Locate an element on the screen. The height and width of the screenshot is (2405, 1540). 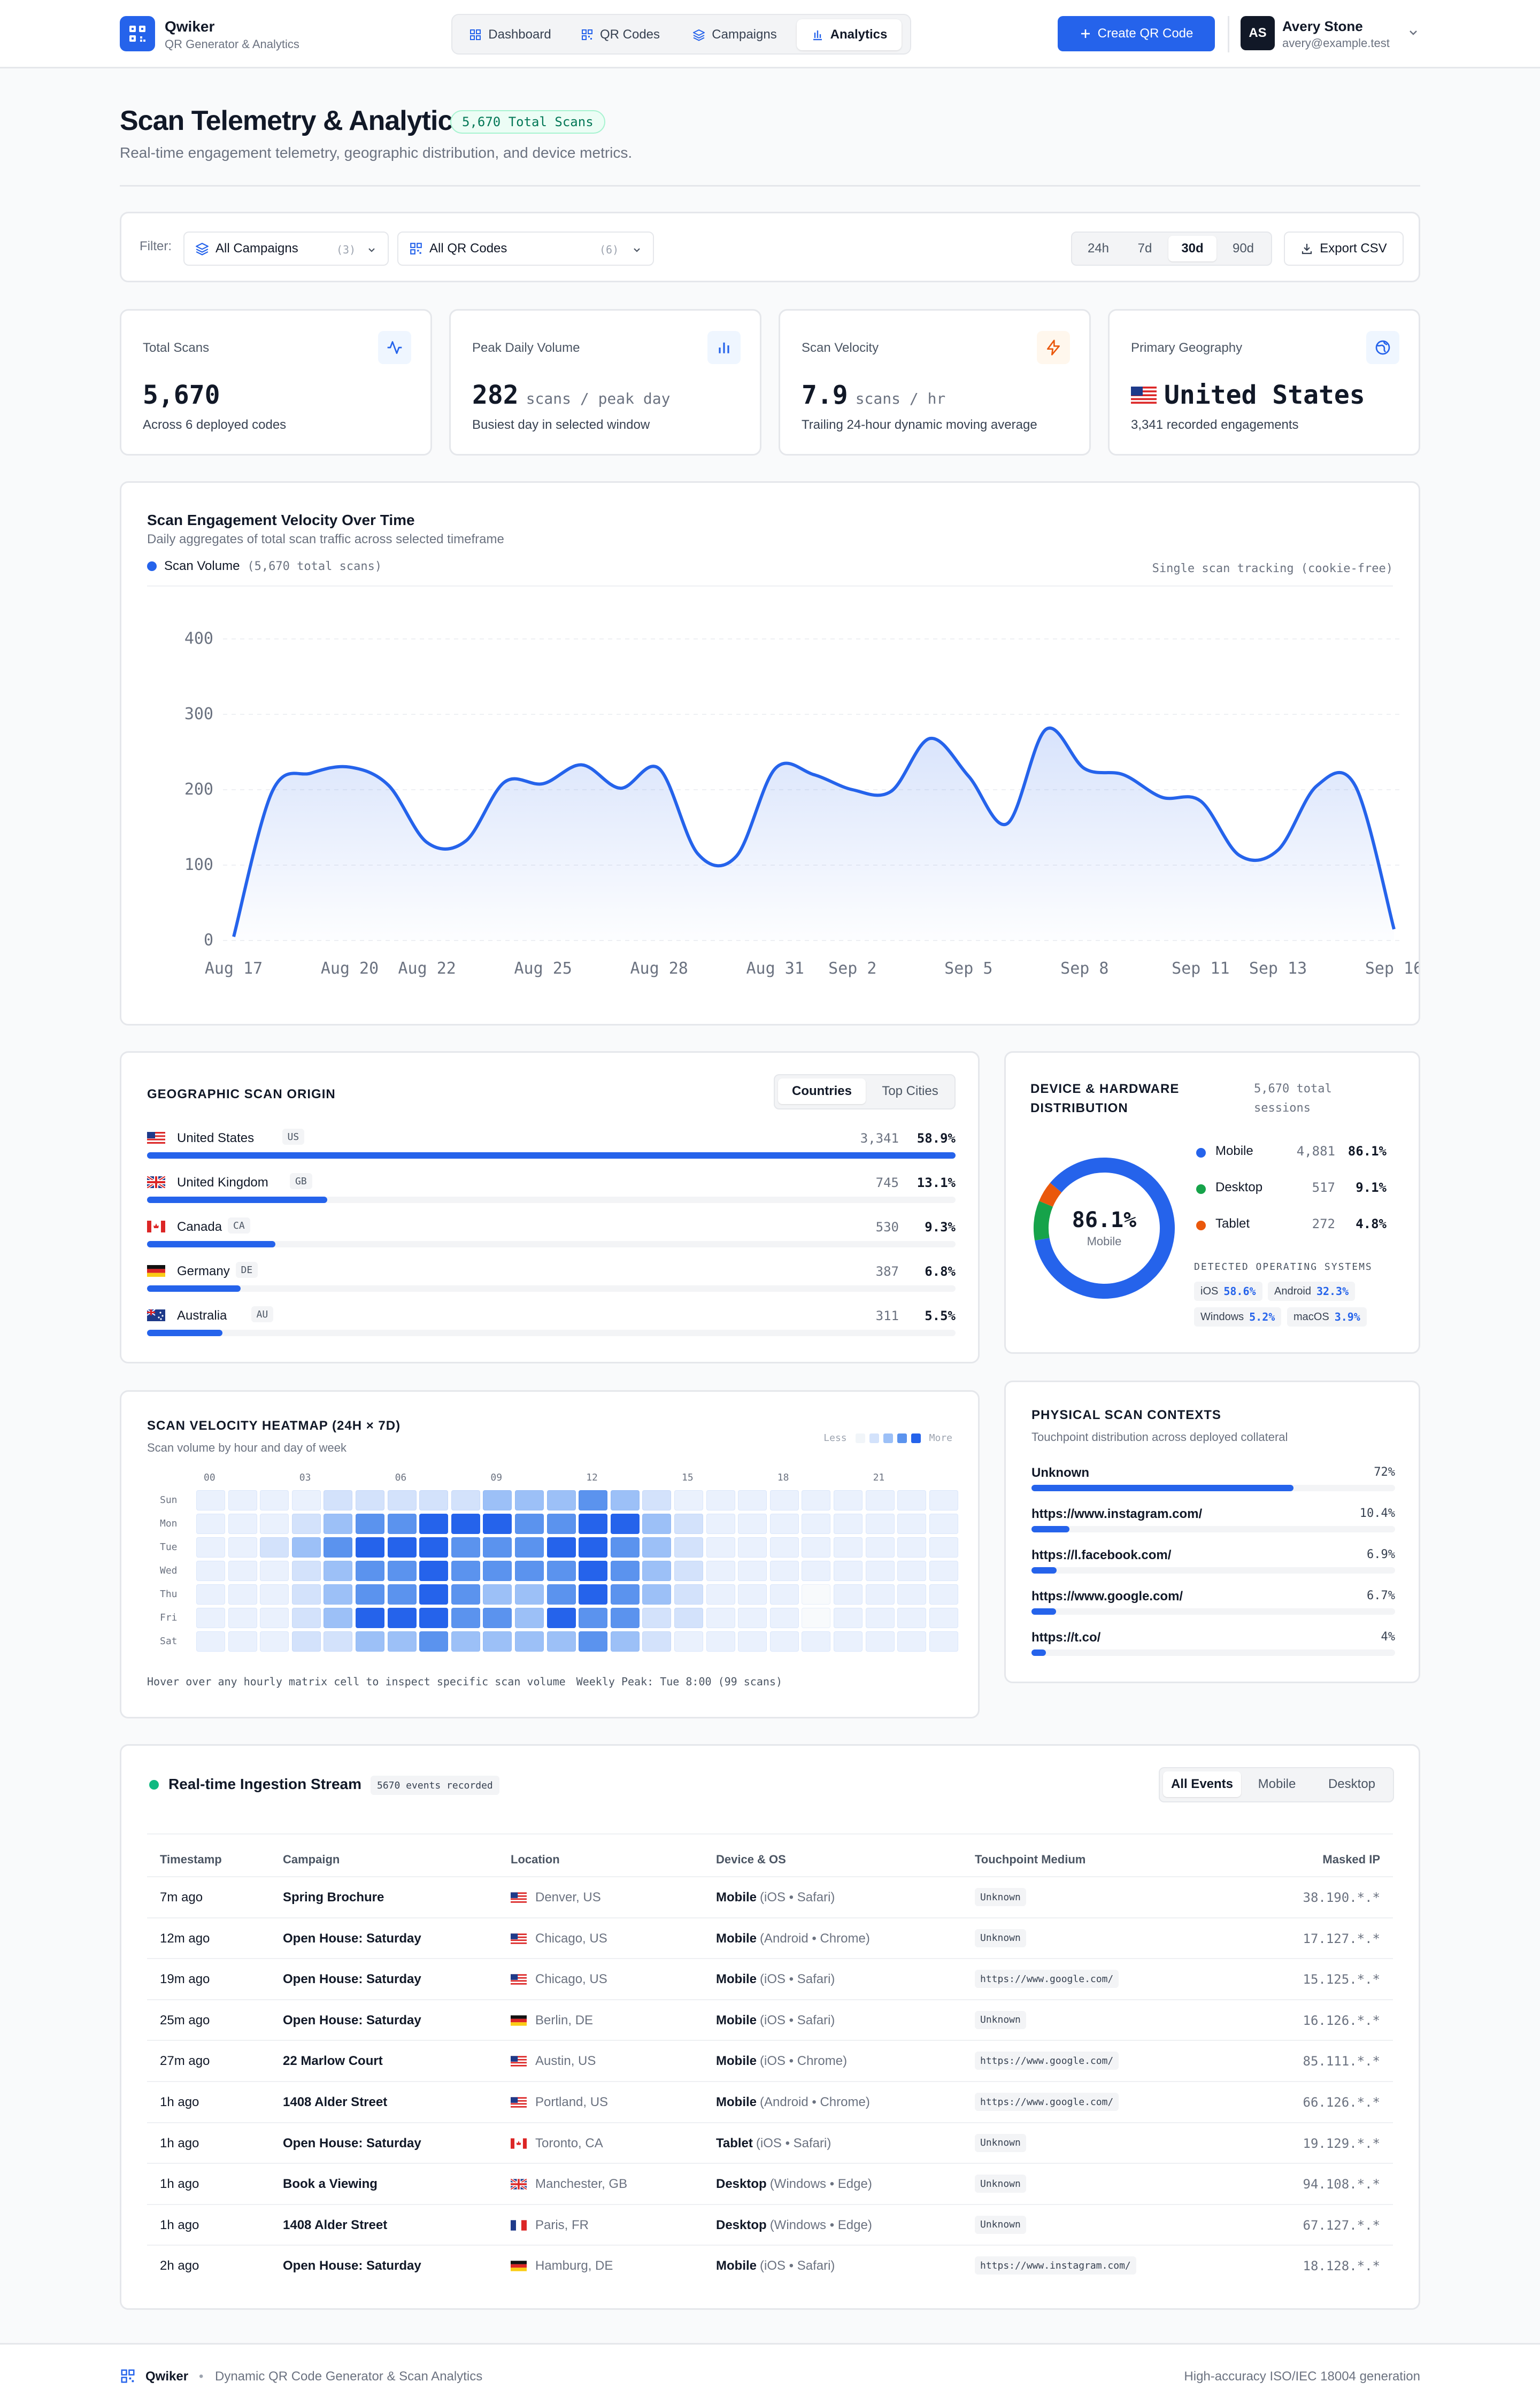
donut-slice-desktop is located at coordinates (1043, 1221).